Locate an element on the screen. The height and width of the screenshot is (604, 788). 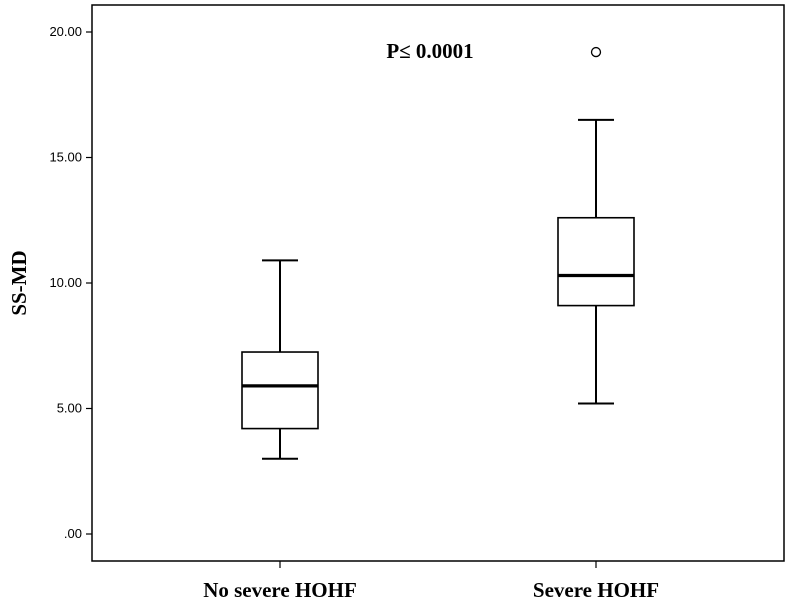
y-axis: .00 5.00 10.00 15.00 20.00 is located at coordinates (70, 282).